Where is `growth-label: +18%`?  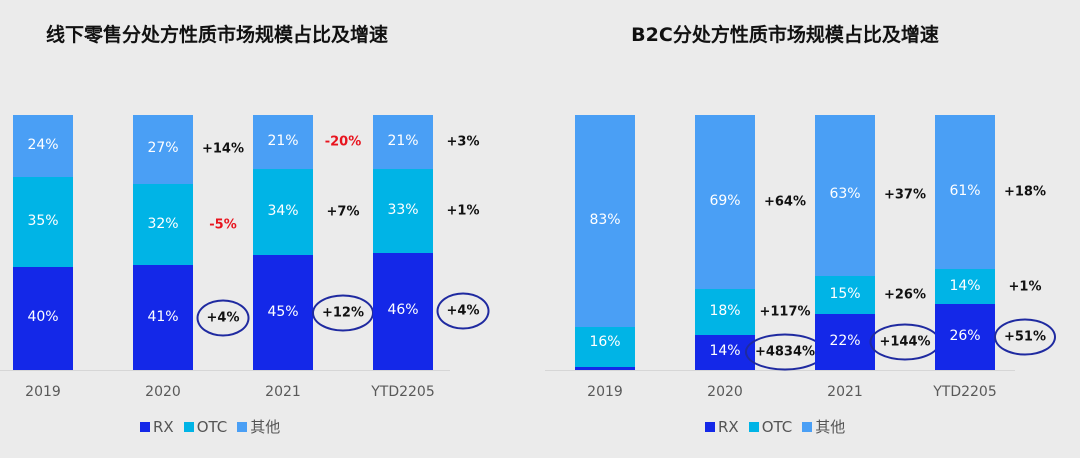 growth-label: +18% is located at coordinates (1025, 192).